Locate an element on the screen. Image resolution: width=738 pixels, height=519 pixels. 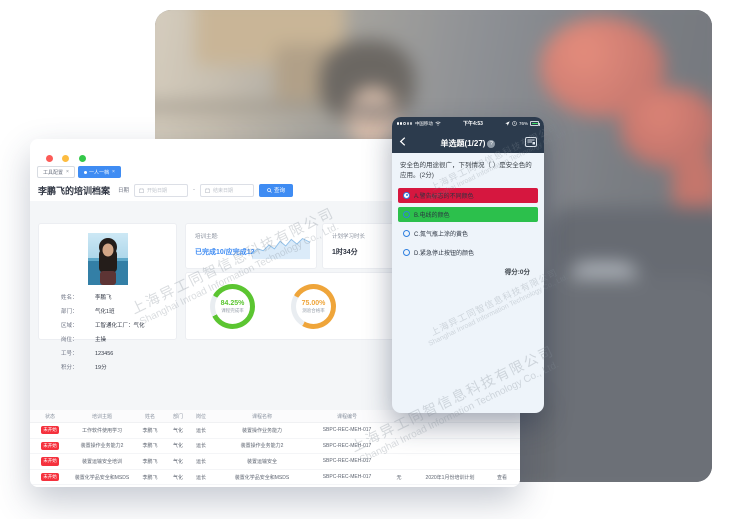
date-label: 日期 is located at coordinates (124, 191).